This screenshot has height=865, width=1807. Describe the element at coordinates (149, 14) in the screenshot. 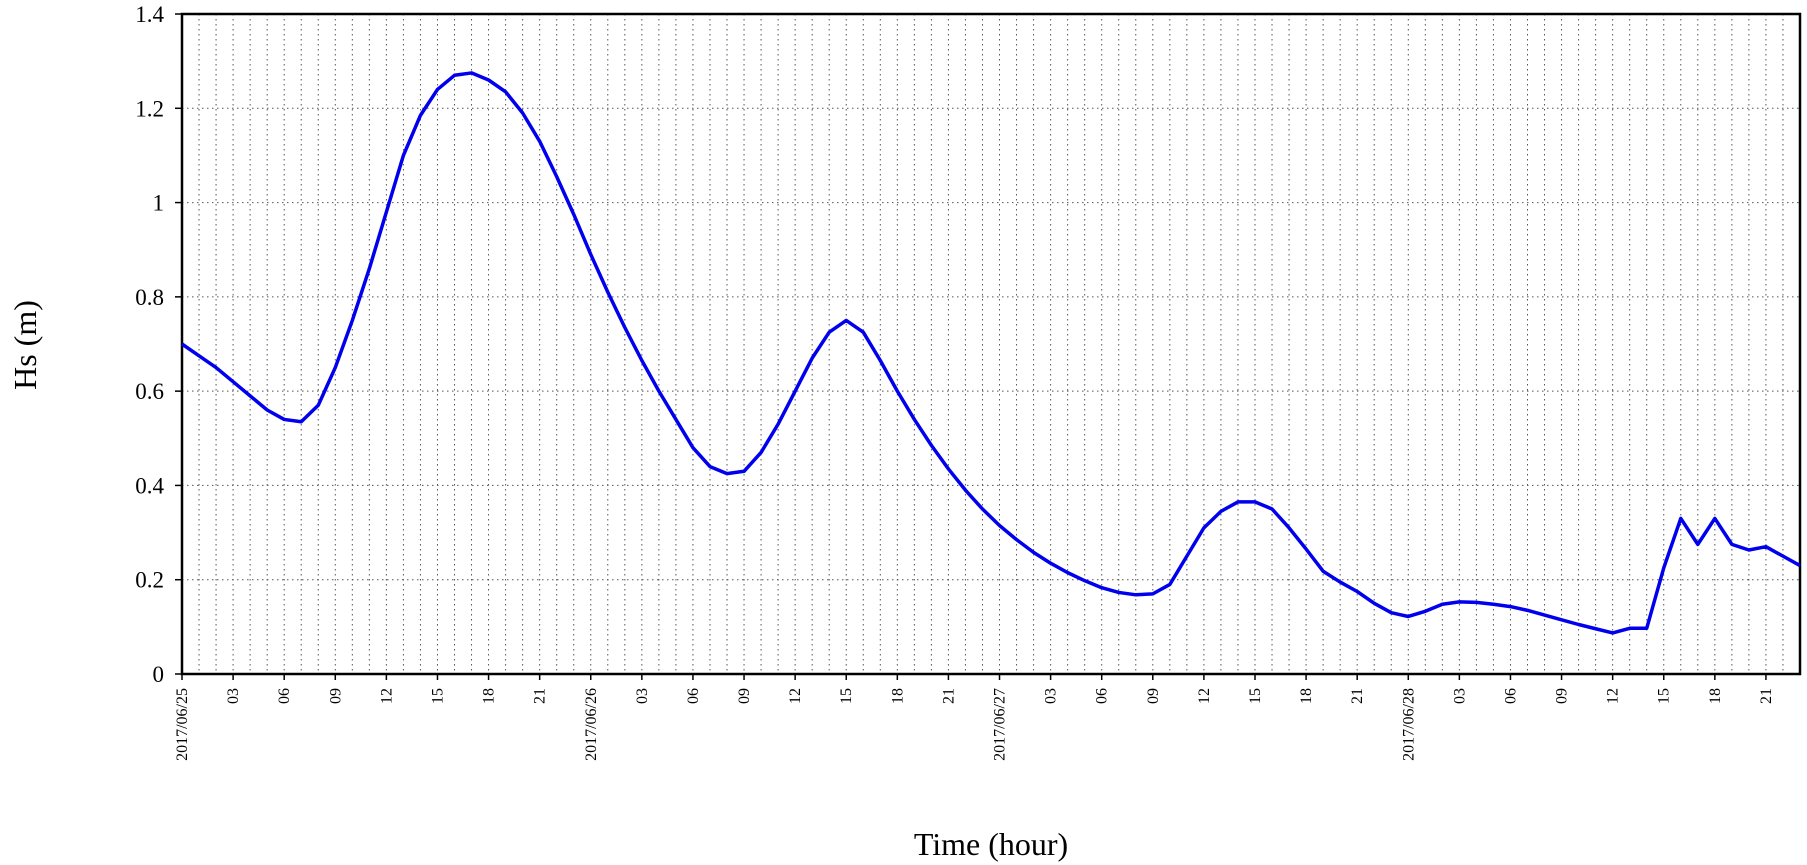

I see `y-tick-label: 1.4` at that location.